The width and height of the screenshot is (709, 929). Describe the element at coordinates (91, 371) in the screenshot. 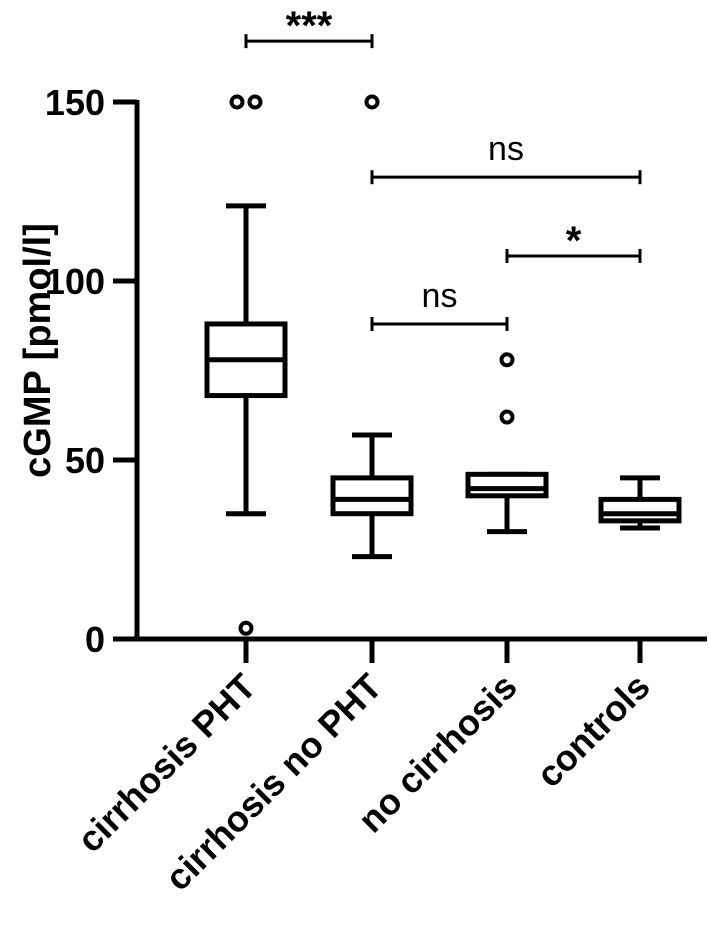

I see `y-ticks: 0 50 100 150` at that location.